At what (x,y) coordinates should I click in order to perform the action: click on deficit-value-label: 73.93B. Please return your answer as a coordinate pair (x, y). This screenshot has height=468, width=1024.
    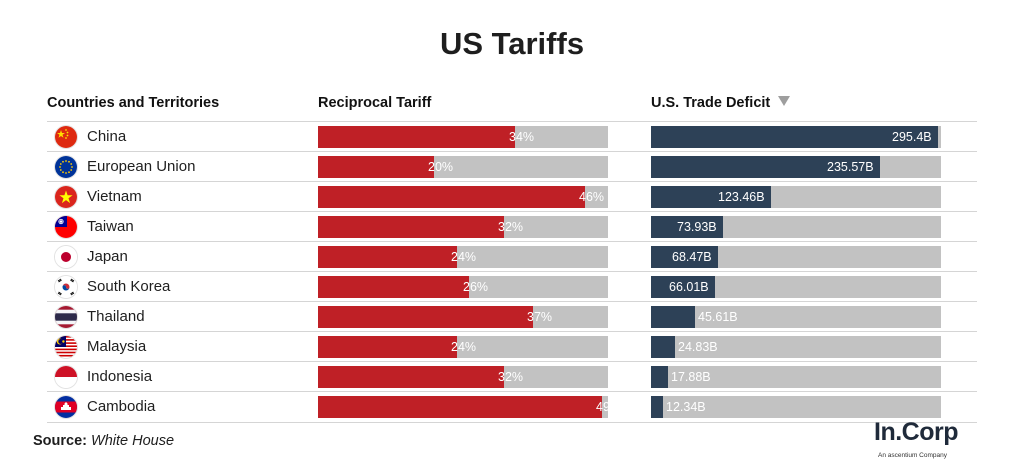
    Looking at the image, I should click on (697, 227).